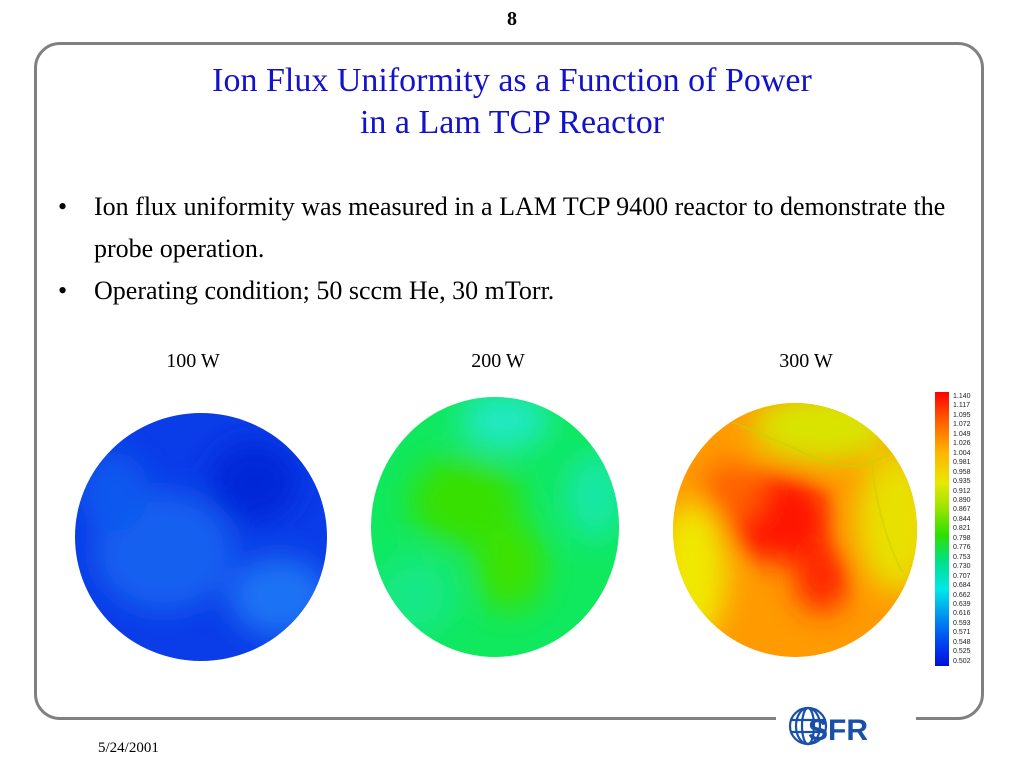 Image resolution: width=1024 pixels, height=768 pixels. What do you see at coordinates (962, 491) in the screenshot?
I see `color-scale-tick: 0.912` at bounding box center [962, 491].